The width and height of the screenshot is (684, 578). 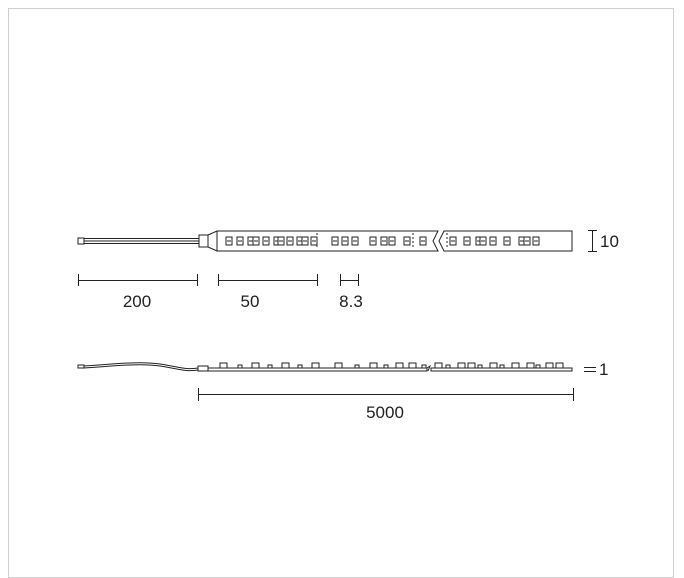 What do you see at coordinates (268, 280) in the screenshot?
I see `segment-dimension` at bounding box center [268, 280].